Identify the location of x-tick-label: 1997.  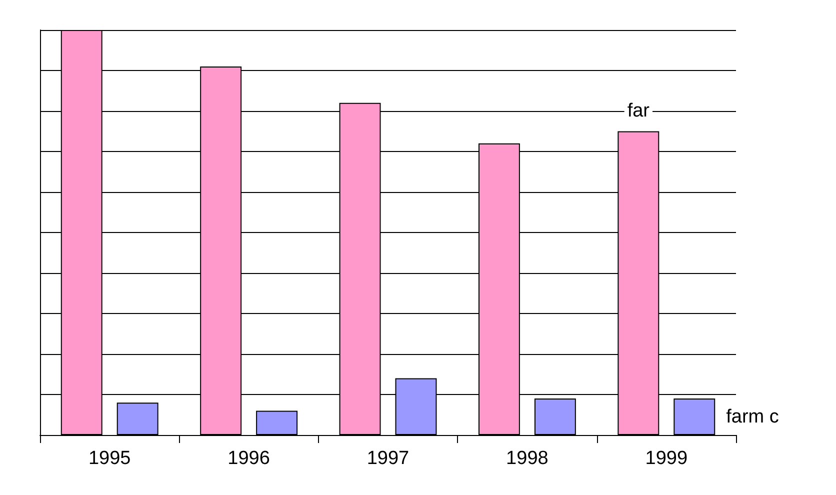
(388, 458).